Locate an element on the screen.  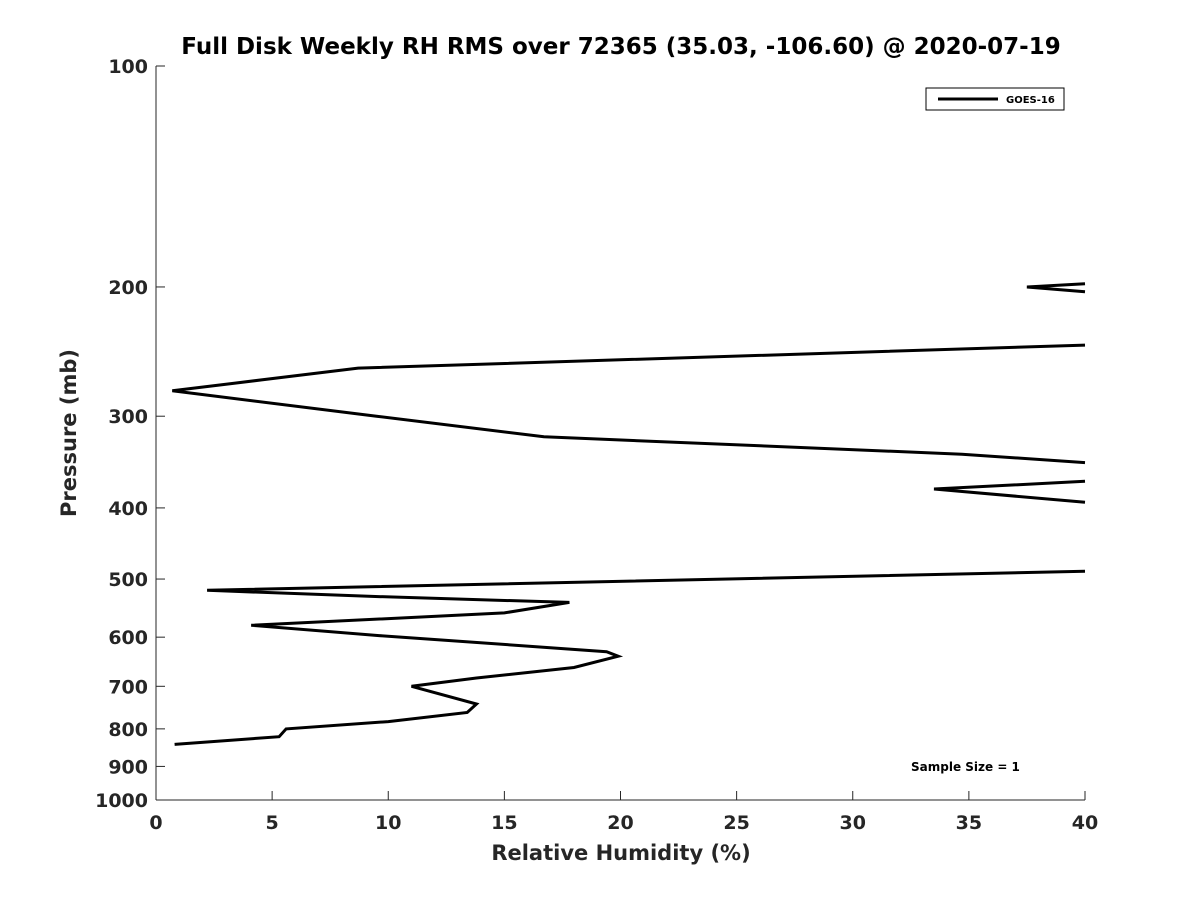
x-tick-label-35: 35 is located at coordinates (969, 823).